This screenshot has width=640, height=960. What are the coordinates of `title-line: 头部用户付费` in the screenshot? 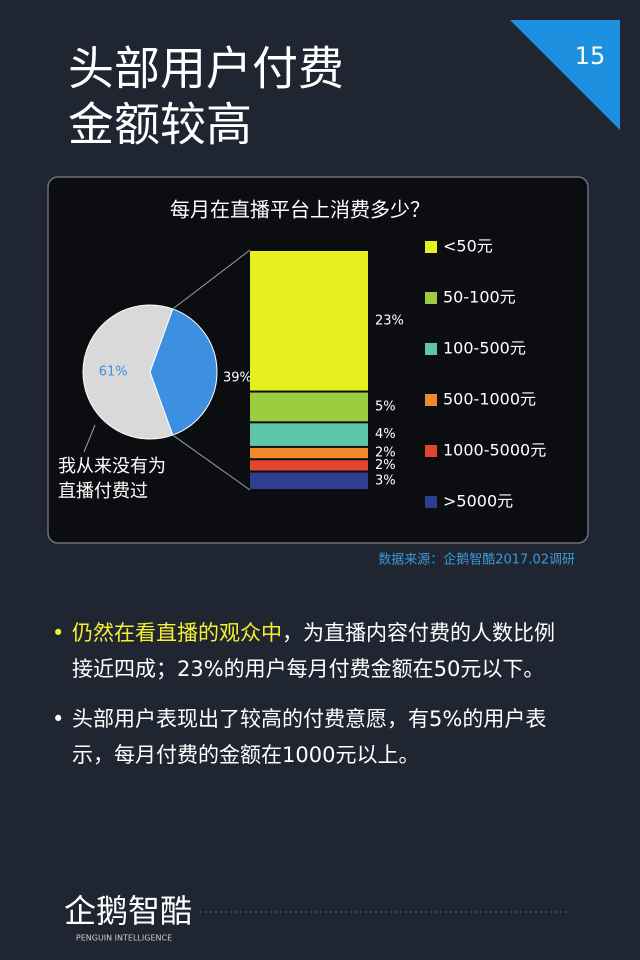 It's located at (206, 69).